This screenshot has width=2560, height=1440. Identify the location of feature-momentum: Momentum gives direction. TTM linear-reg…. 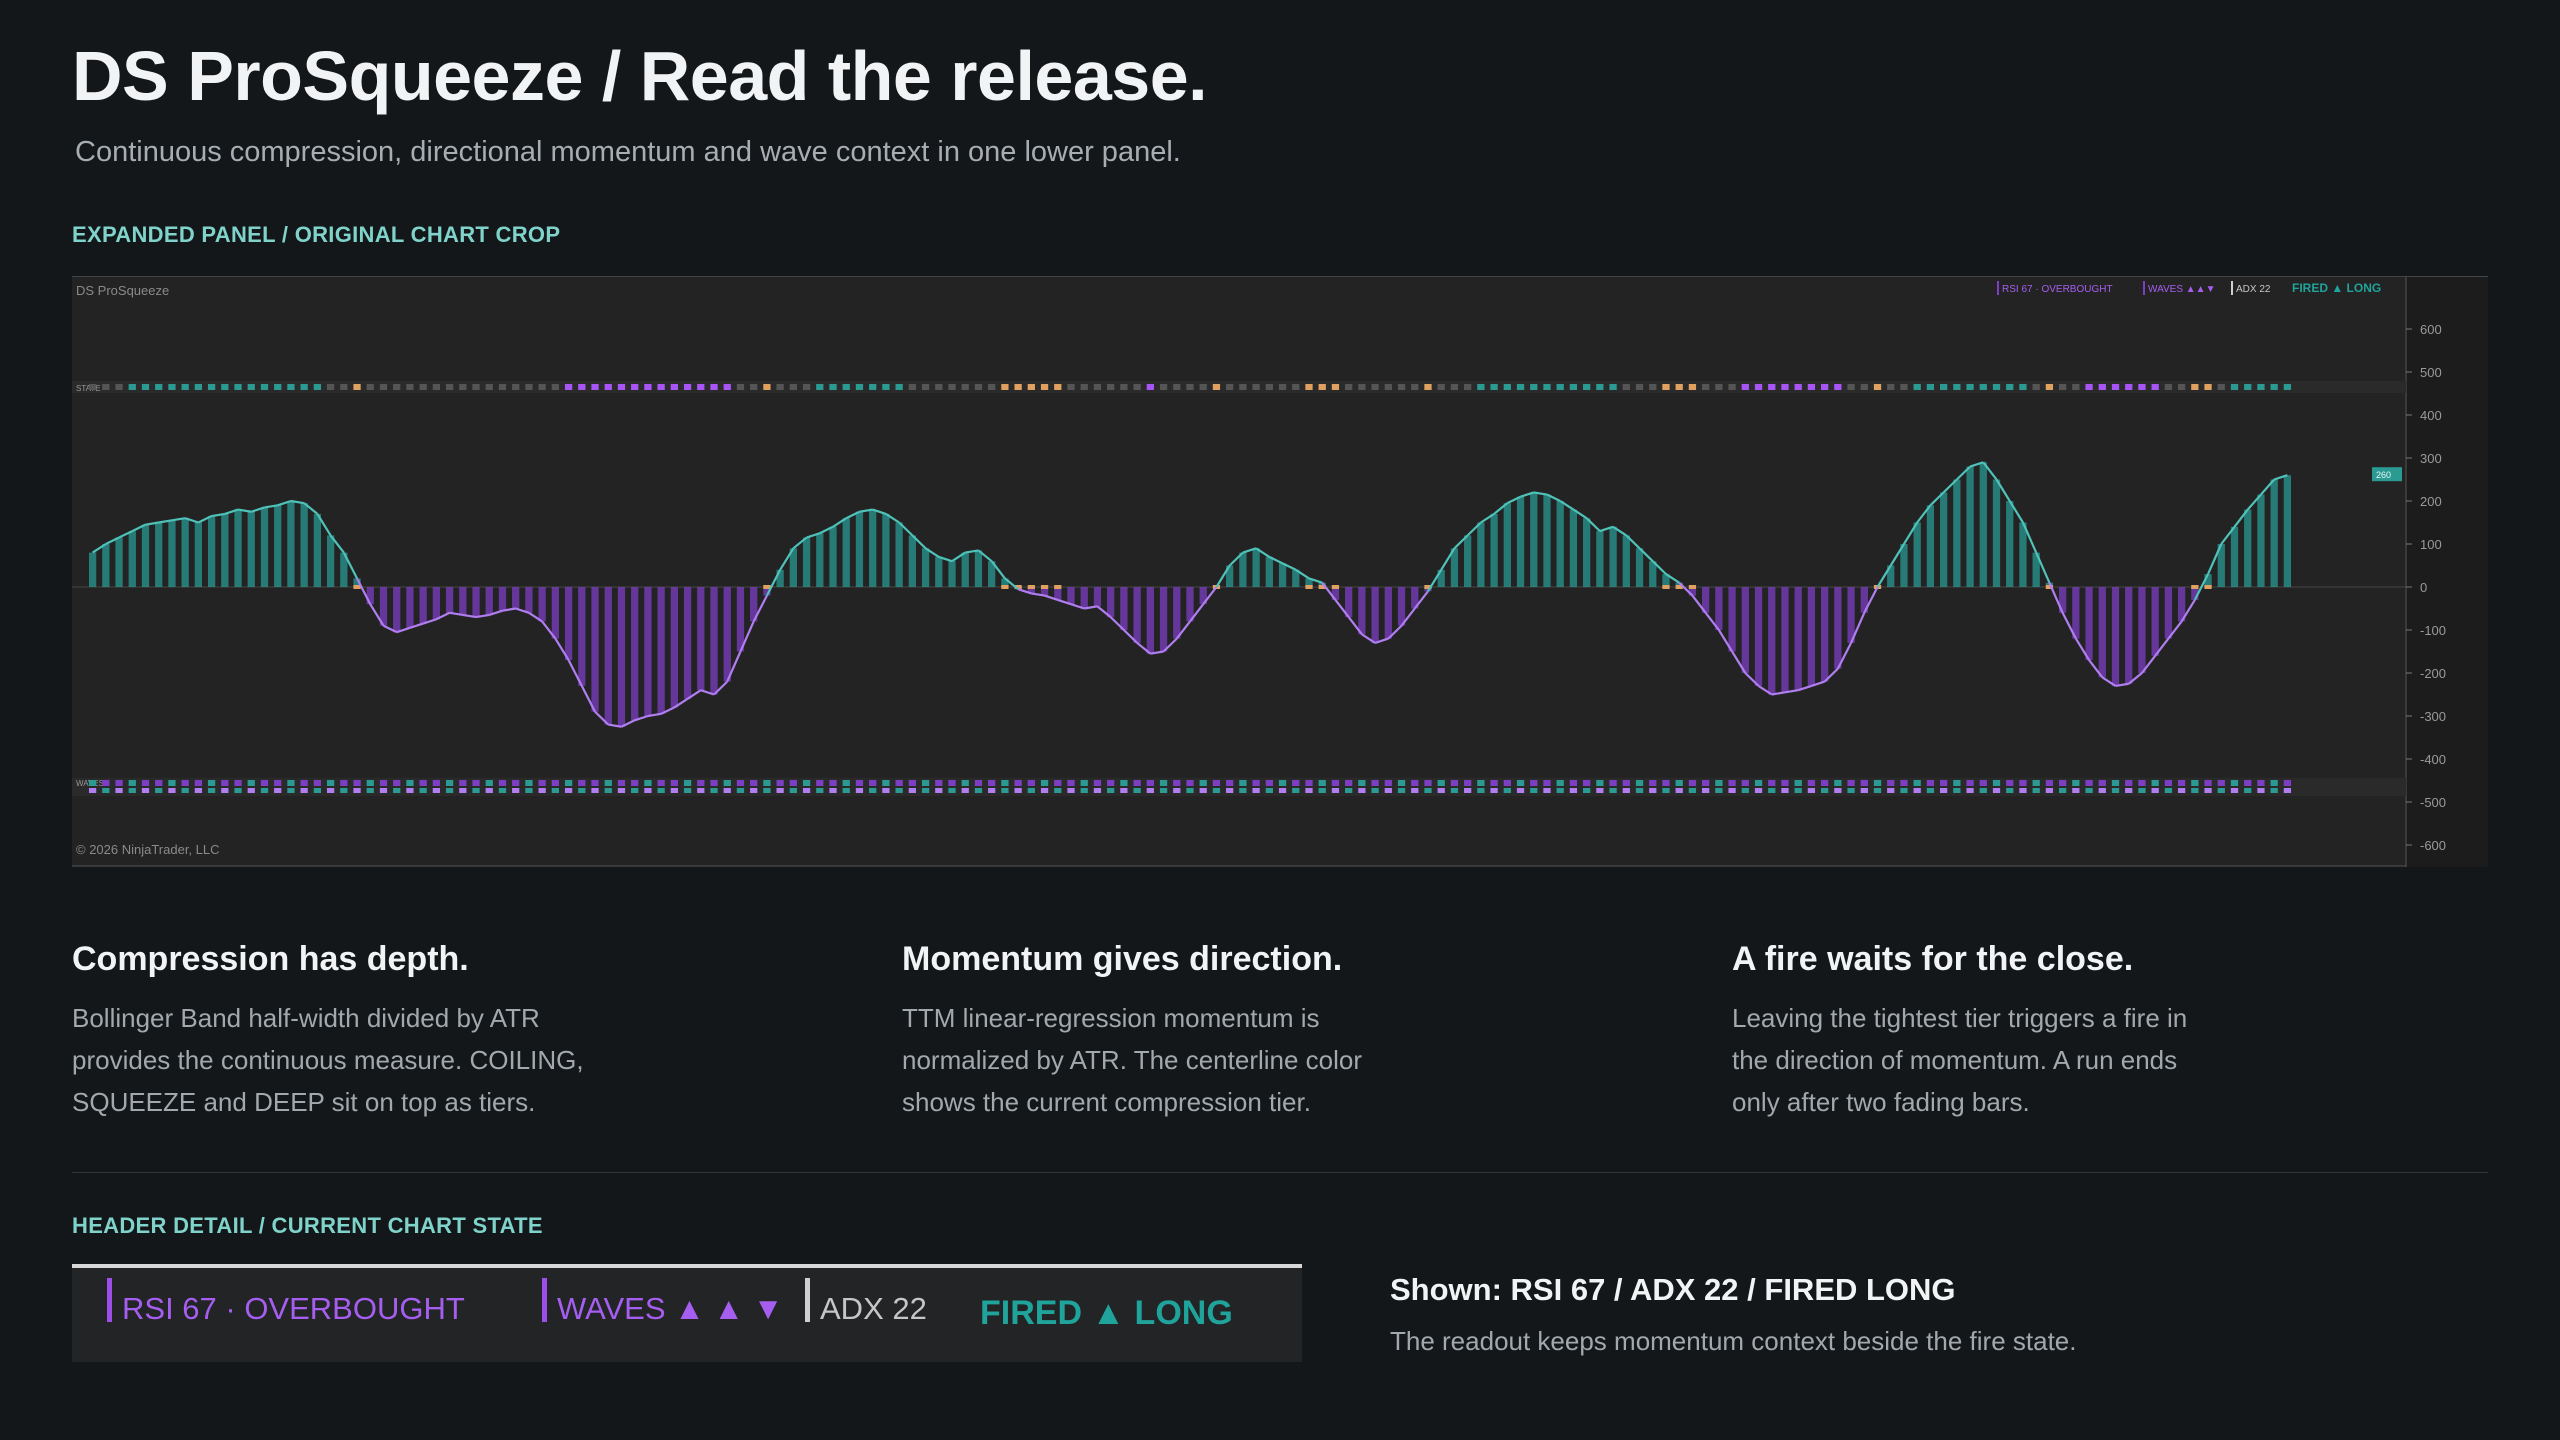
(1212, 1031).